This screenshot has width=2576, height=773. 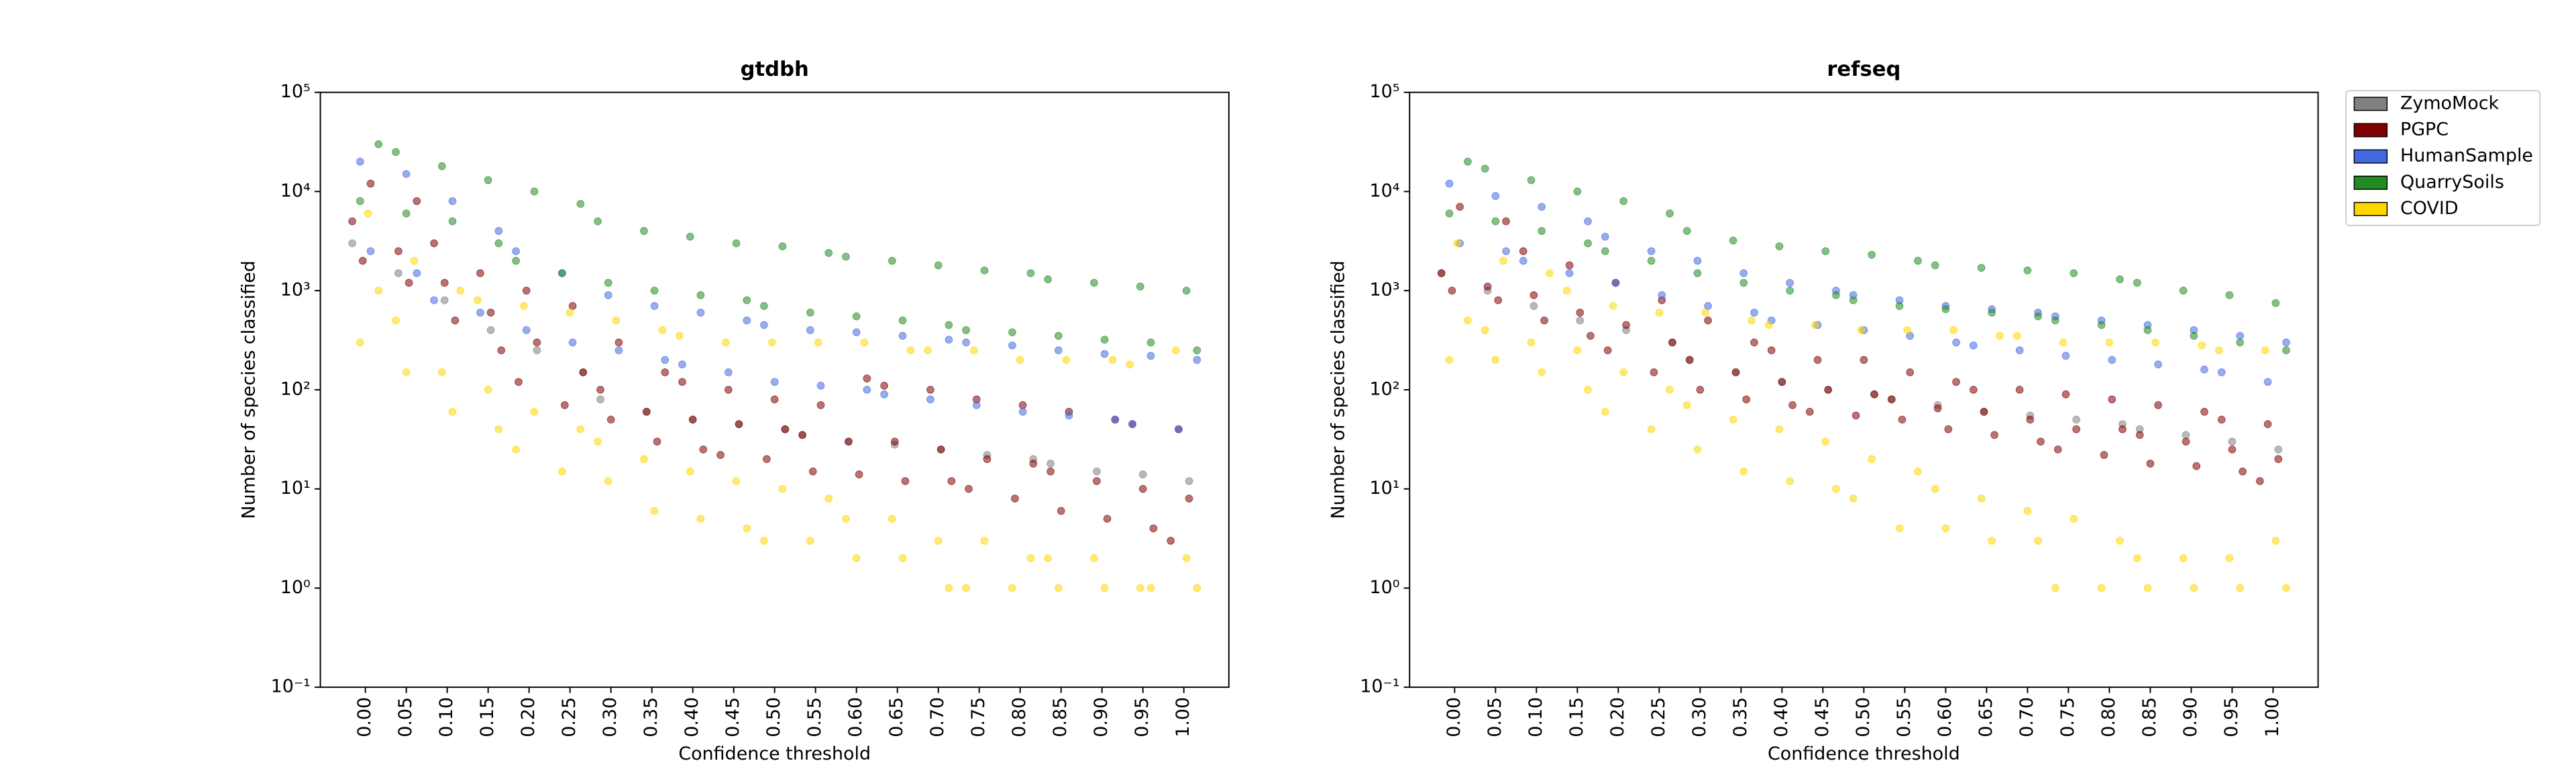 What do you see at coordinates (1384, 191) in the screenshot?
I see `y-tick-label: 10⁴` at bounding box center [1384, 191].